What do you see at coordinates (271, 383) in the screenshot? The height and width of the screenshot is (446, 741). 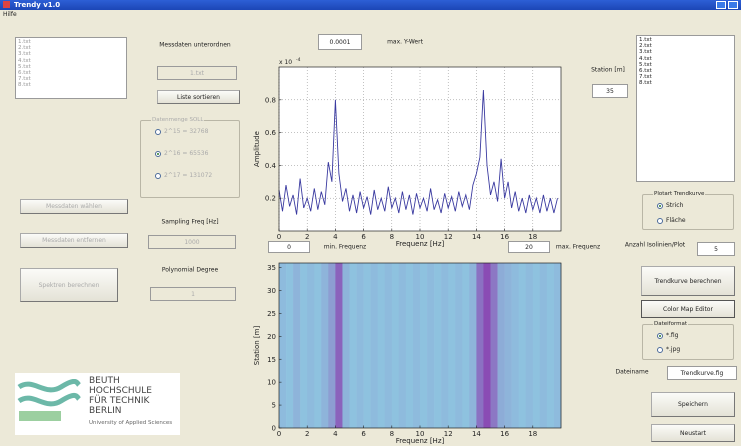 I see `y-tick-label: 10` at bounding box center [271, 383].